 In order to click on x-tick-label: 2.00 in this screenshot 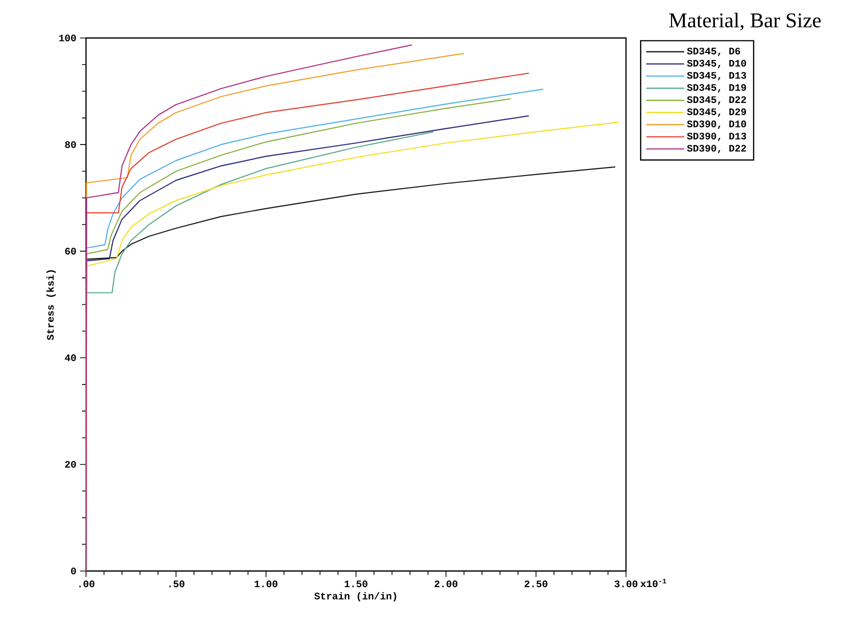, I will do `click(446, 584)`.